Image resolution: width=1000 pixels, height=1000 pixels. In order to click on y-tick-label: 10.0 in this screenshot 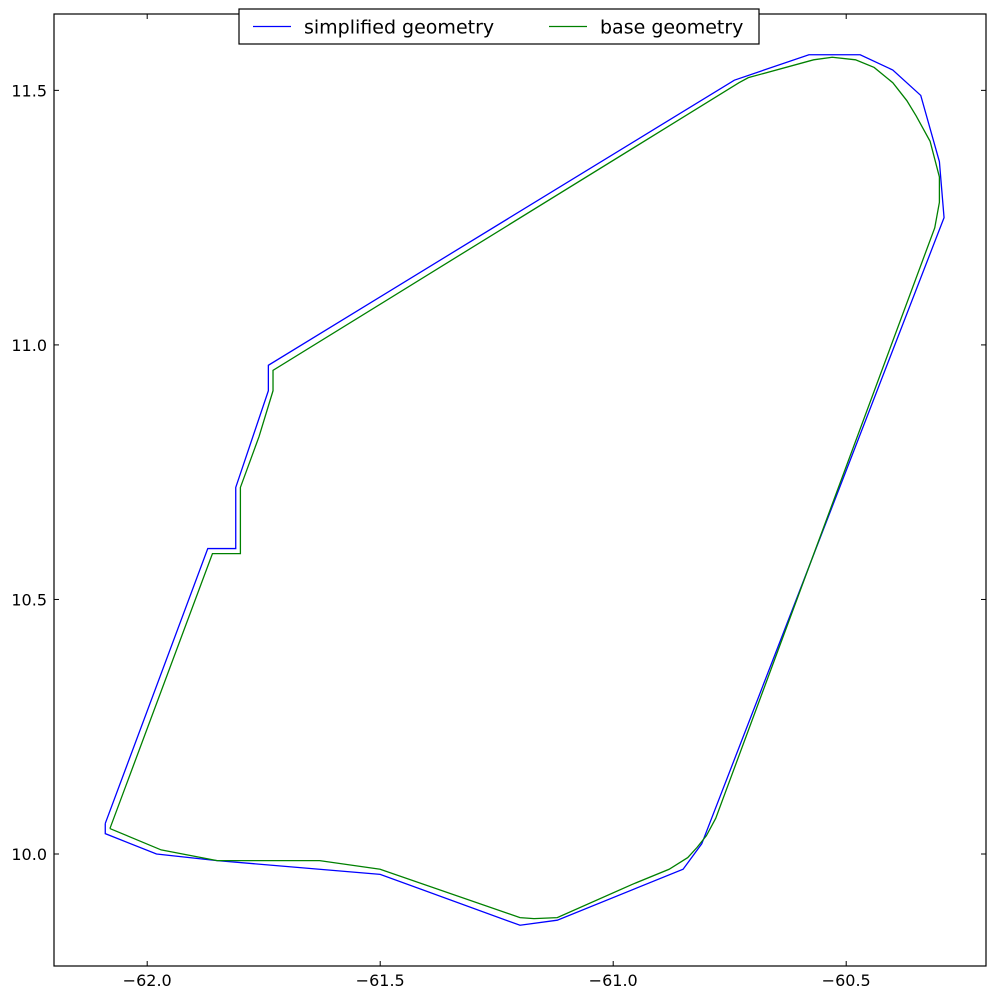, I will do `click(29, 854)`.